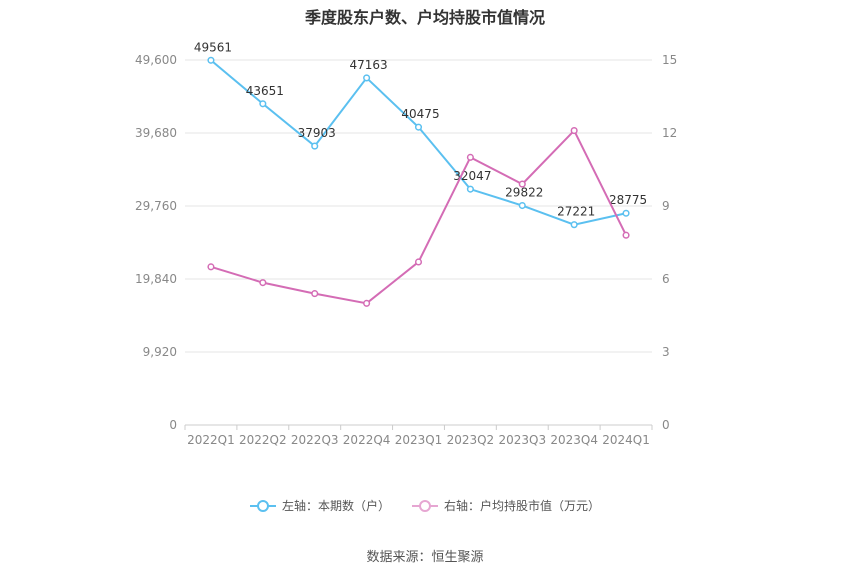 Image resolution: width=850 pixels, height=575 pixels. I want to click on right-axis-tick-label: 3, so click(666, 352).